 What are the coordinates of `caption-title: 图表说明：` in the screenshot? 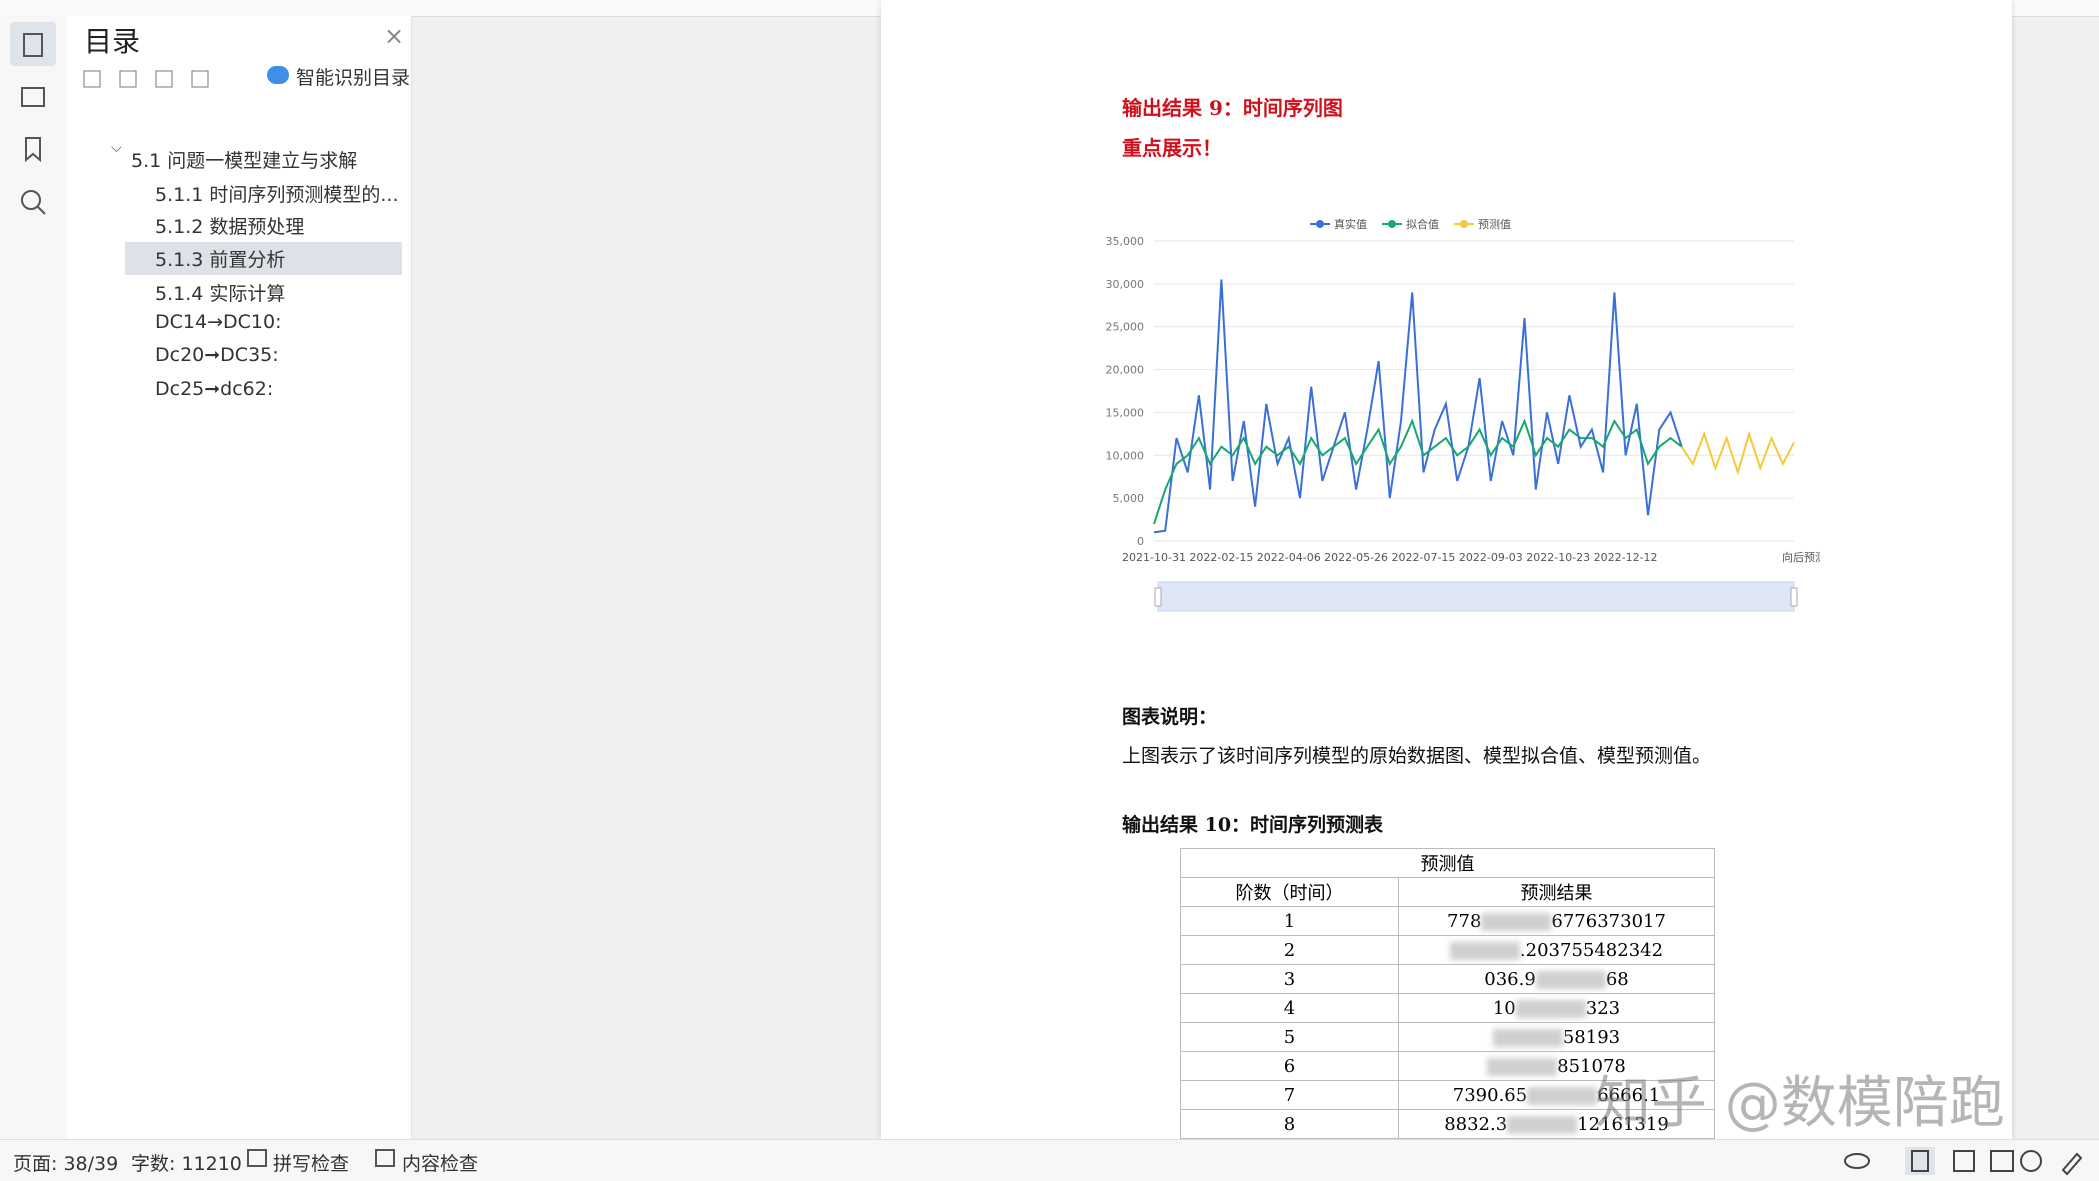 It's located at (1170, 717).